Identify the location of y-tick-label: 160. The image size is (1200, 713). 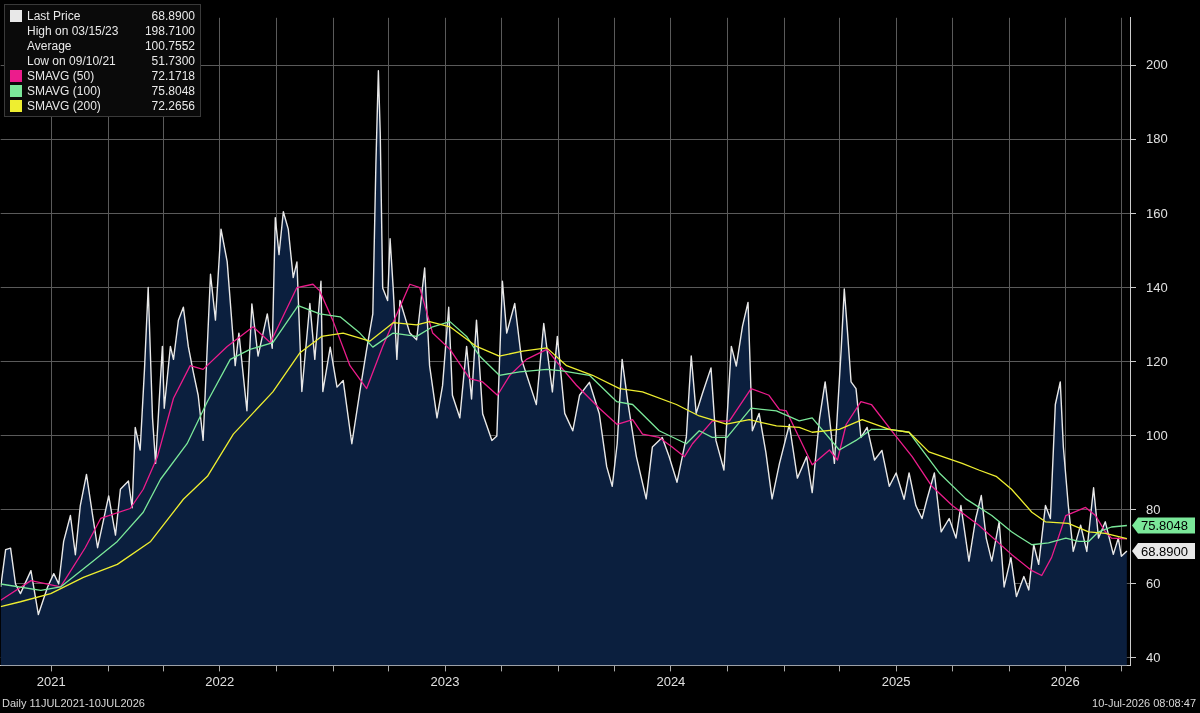
(1157, 213).